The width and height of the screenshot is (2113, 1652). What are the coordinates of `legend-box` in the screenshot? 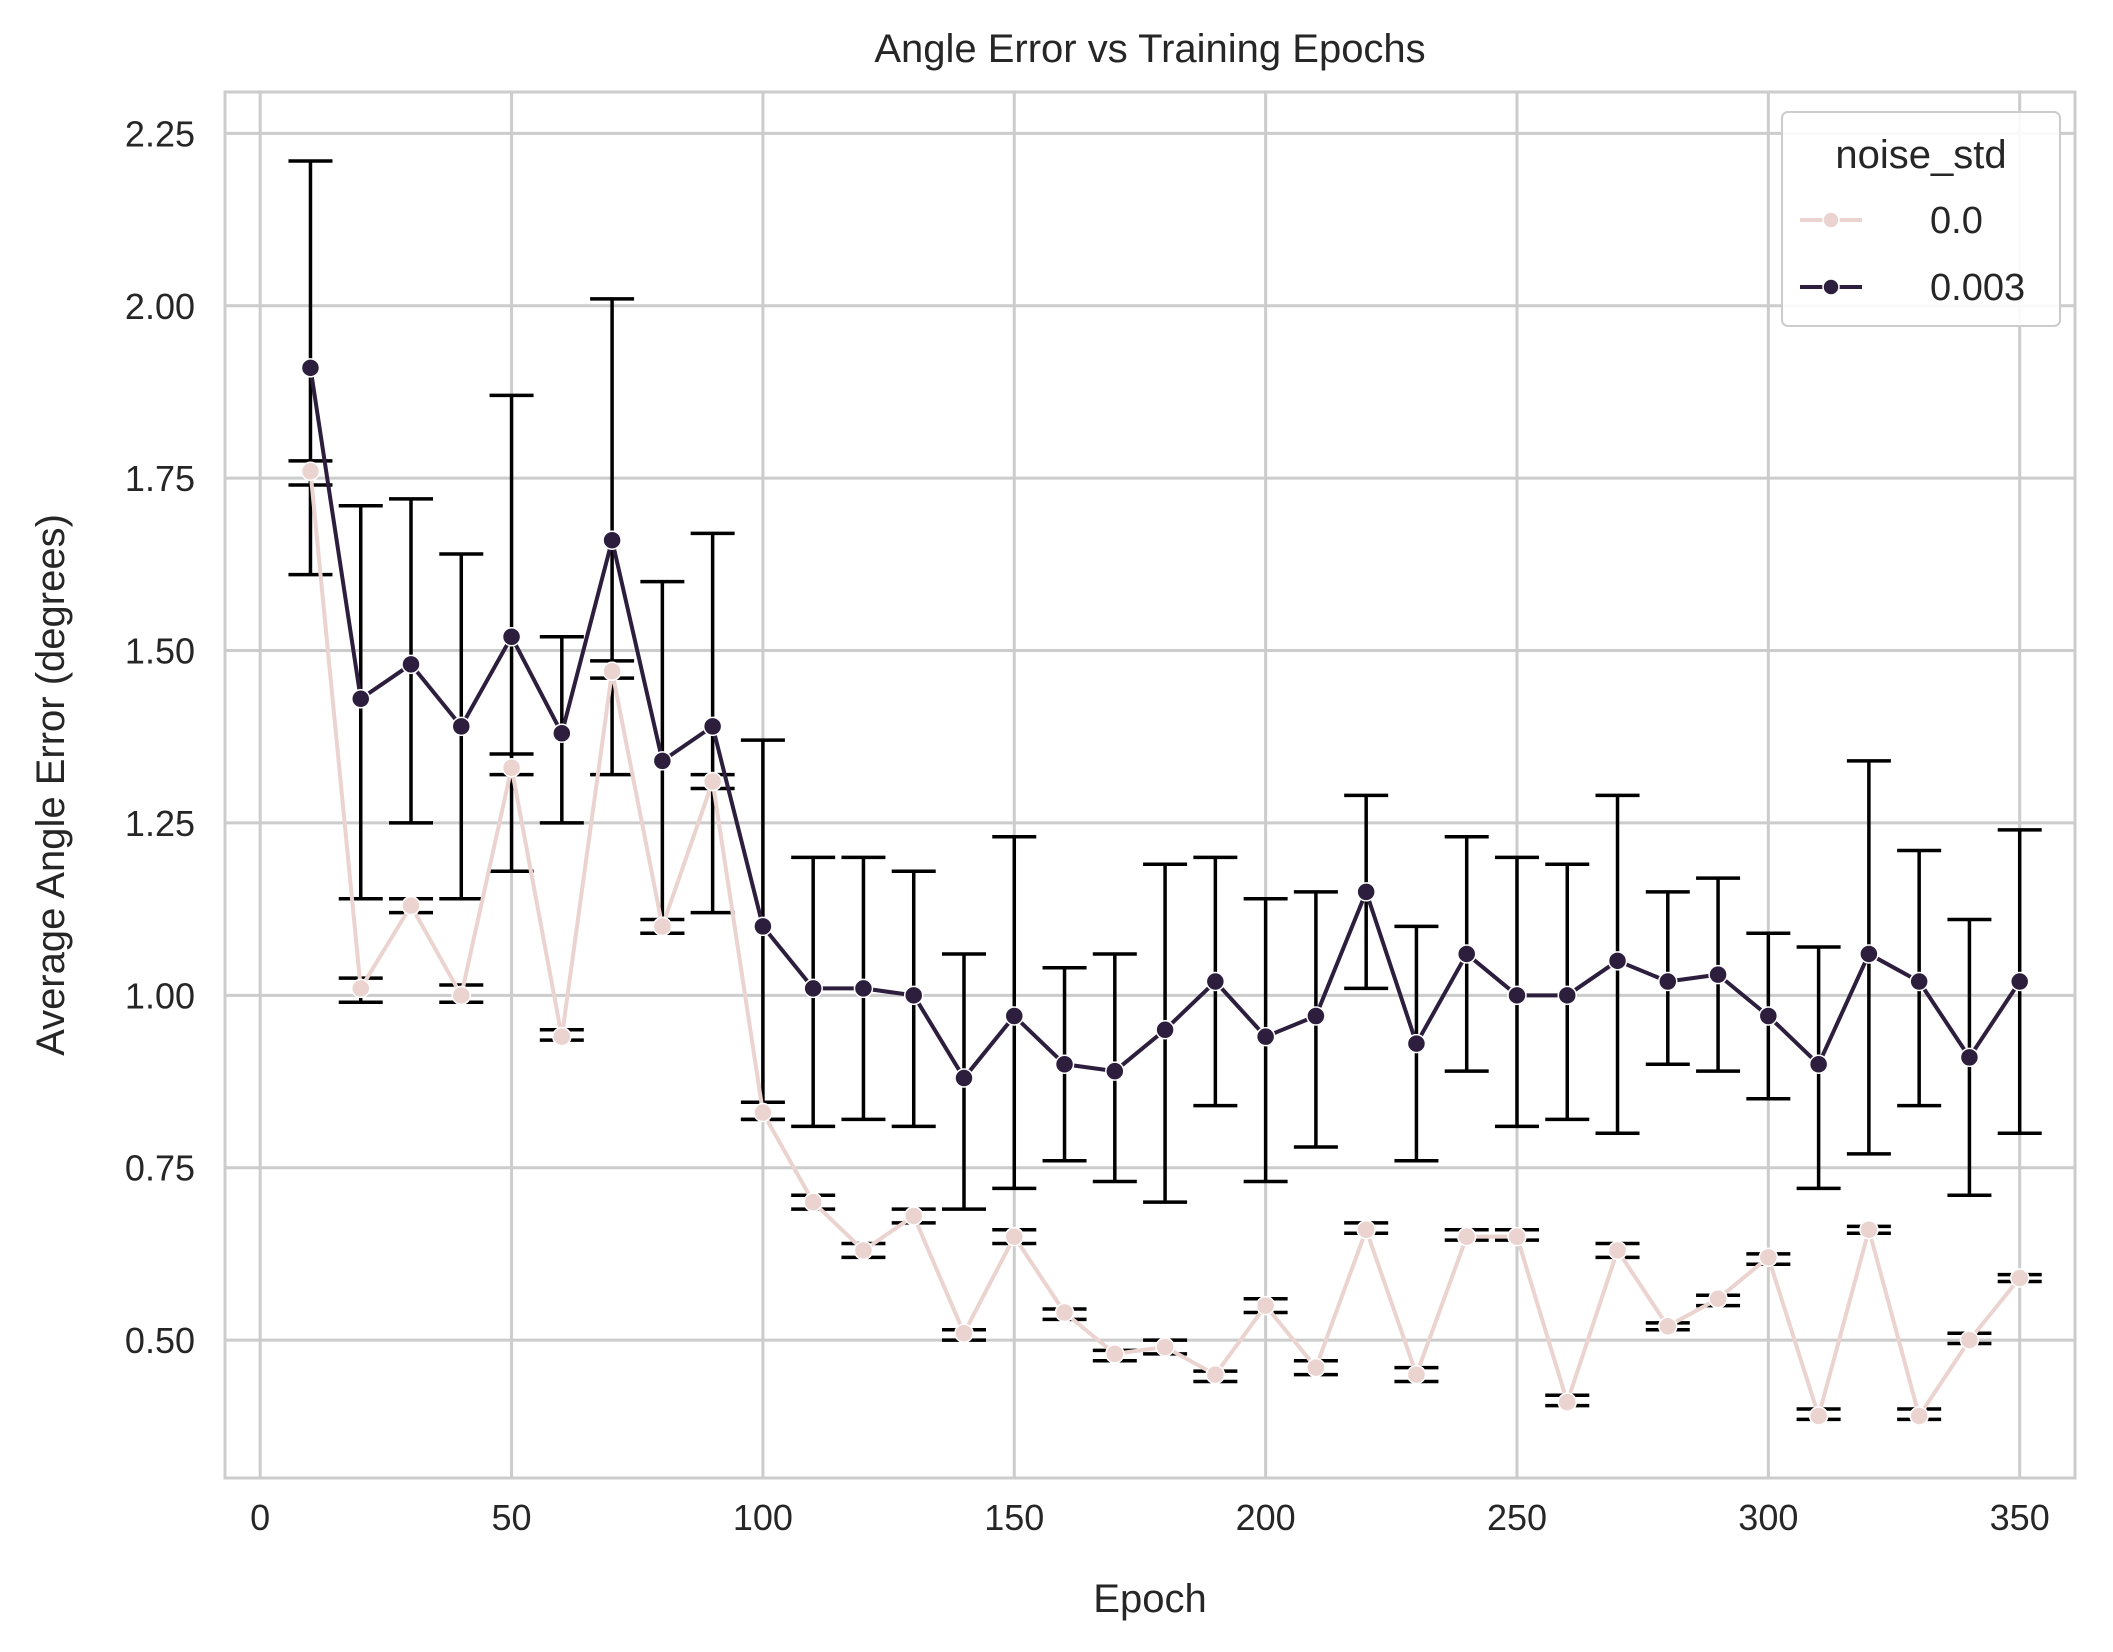 It's located at (1921, 219).